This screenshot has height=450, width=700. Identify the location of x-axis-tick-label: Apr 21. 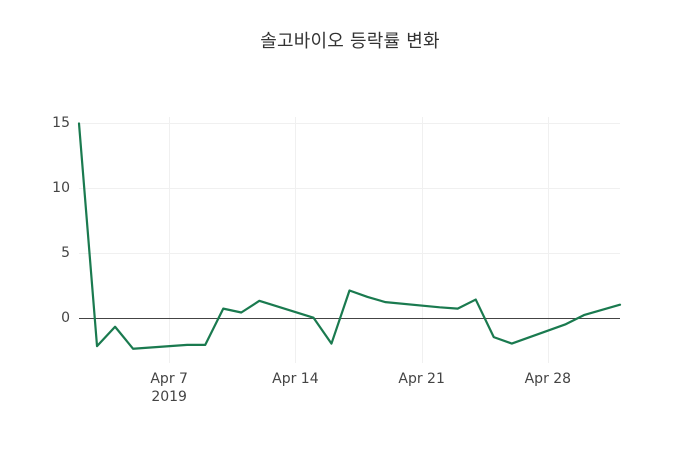
(421, 379).